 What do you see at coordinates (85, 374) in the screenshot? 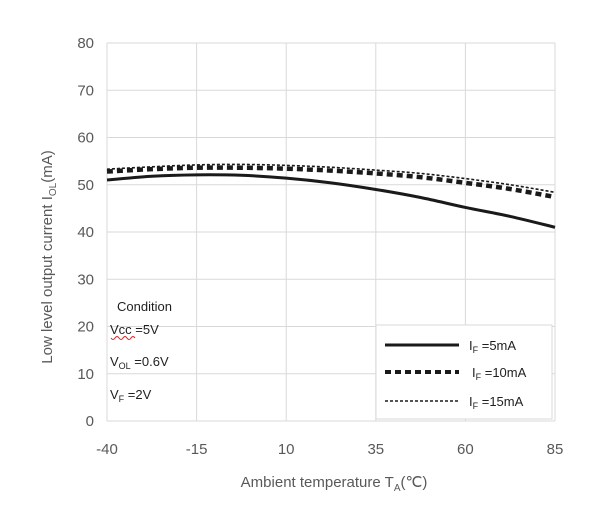
I see `y-tick-label: 10` at bounding box center [85, 374].